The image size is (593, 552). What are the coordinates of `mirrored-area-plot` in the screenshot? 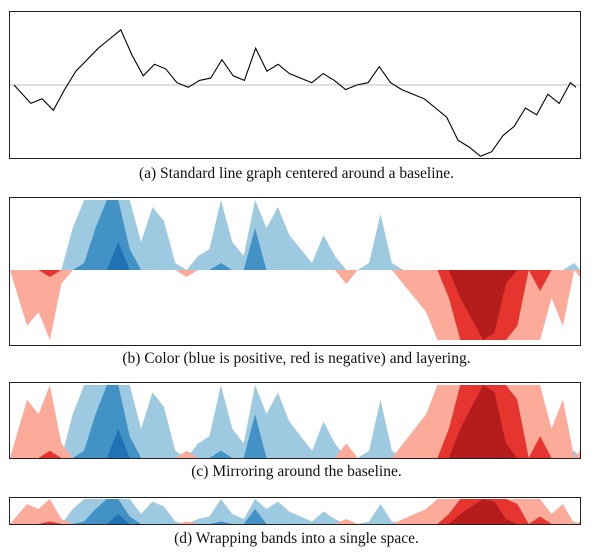 It's located at (295, 421).